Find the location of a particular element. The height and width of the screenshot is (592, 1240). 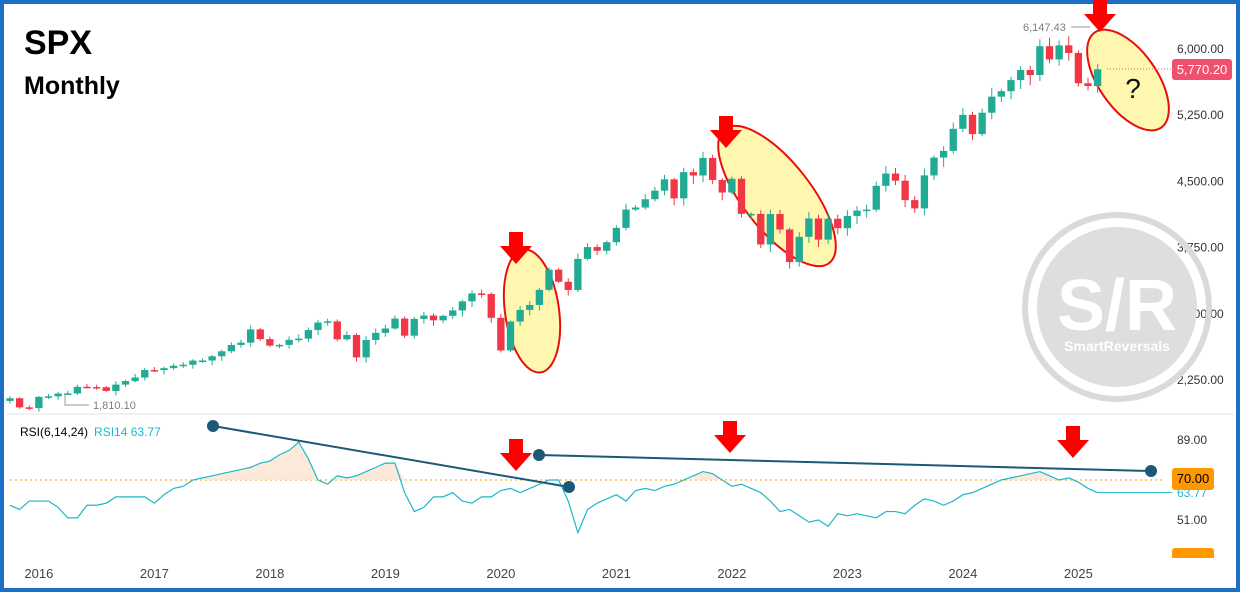

x-axis-tick: 2018 is located at coordinates (269, 573).